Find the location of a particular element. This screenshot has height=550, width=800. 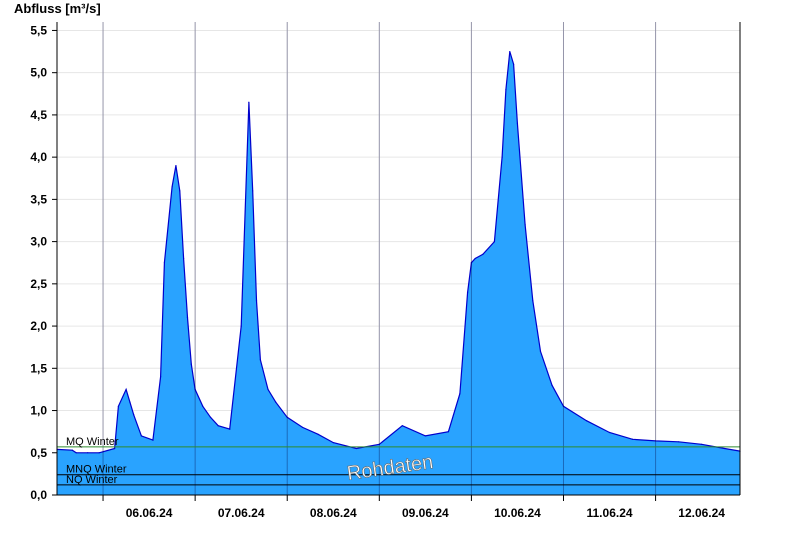

y-tick-label: 5,0 is located at coordinates (38, 73).